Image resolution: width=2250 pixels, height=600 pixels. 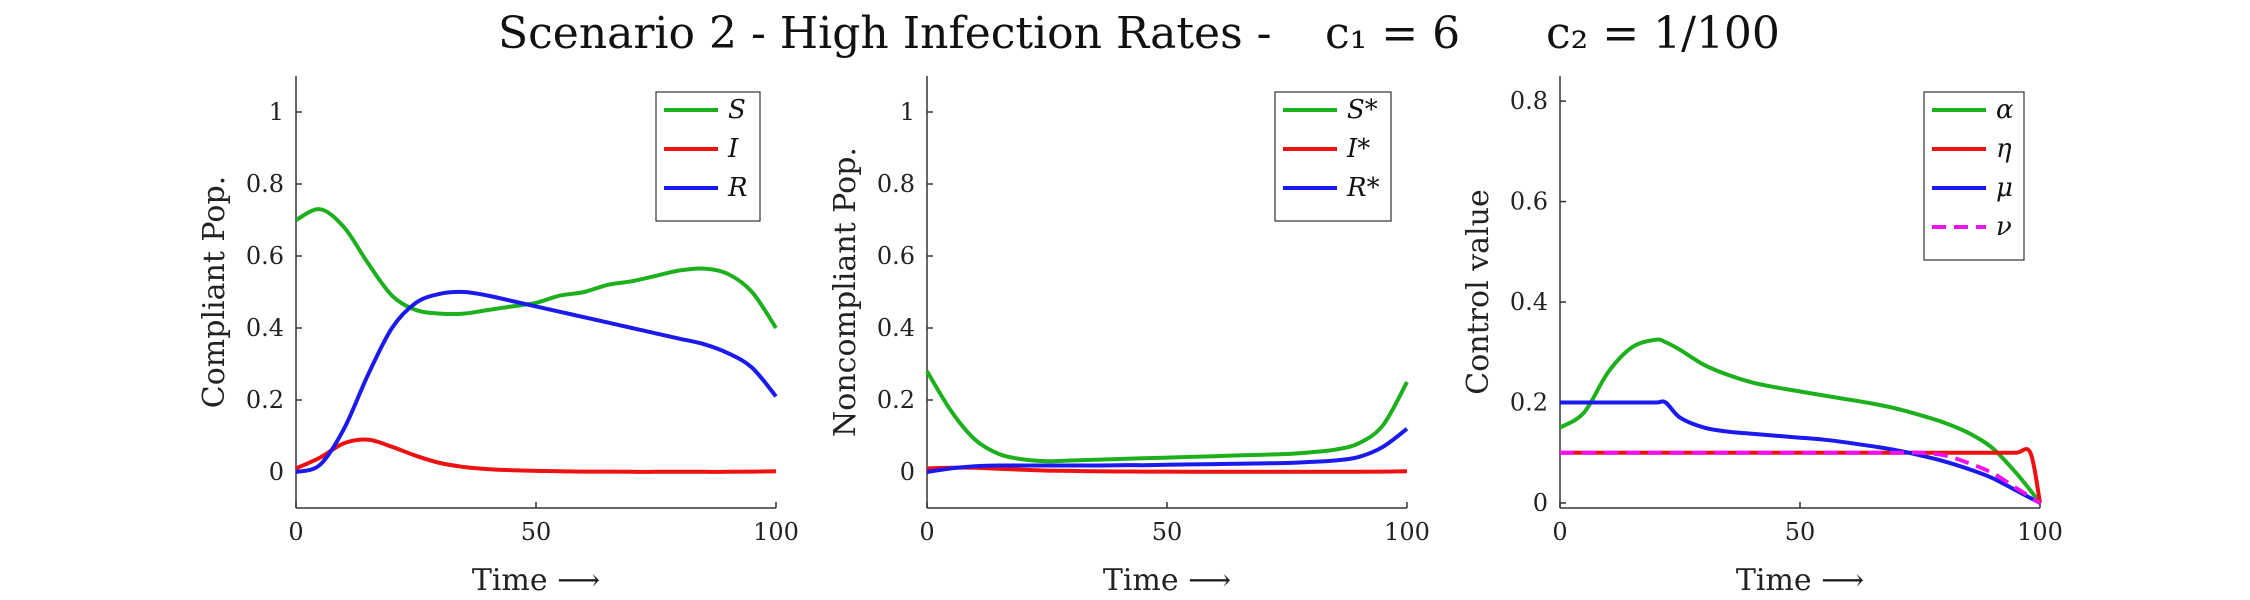 I want to click on legend-label: α, so click(x=2005, y=110).